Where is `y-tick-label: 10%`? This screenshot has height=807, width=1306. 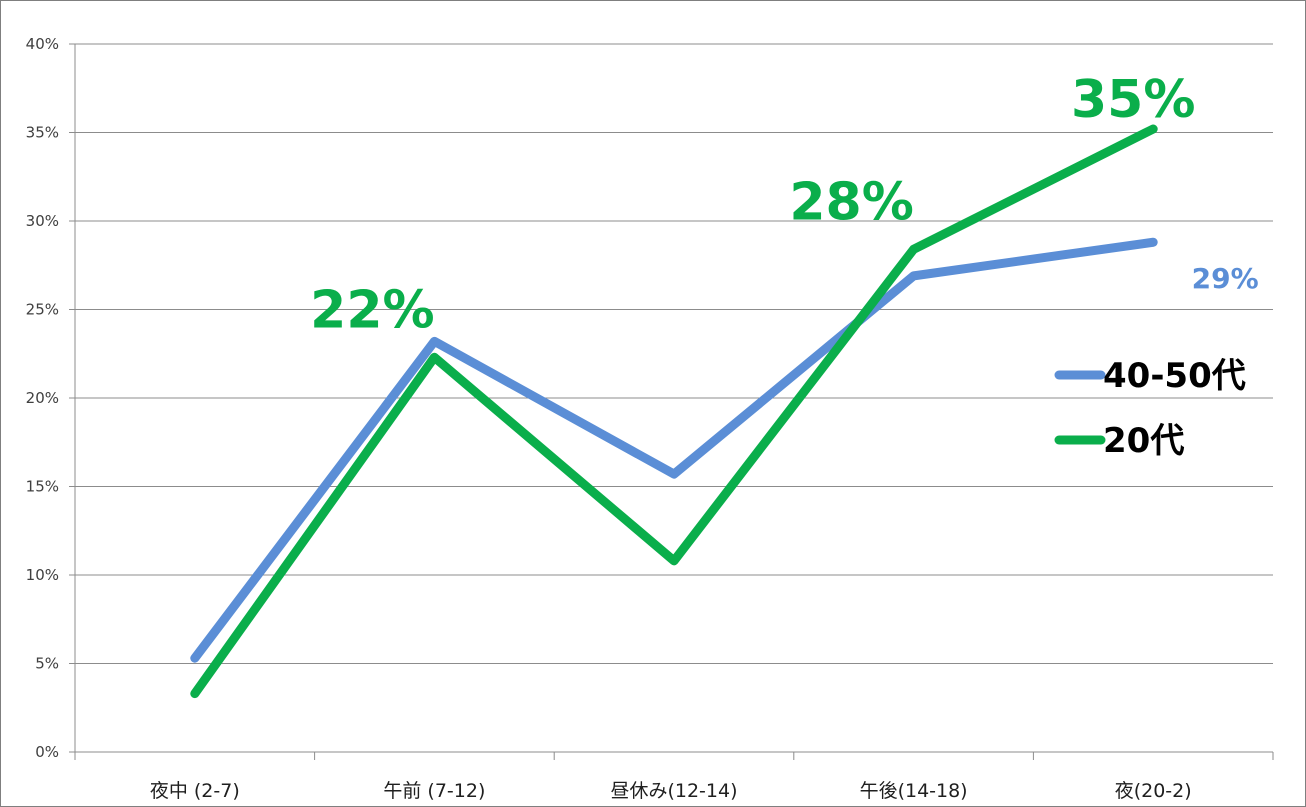
y-tick-label: 10% is located at coordinates (42, 575).